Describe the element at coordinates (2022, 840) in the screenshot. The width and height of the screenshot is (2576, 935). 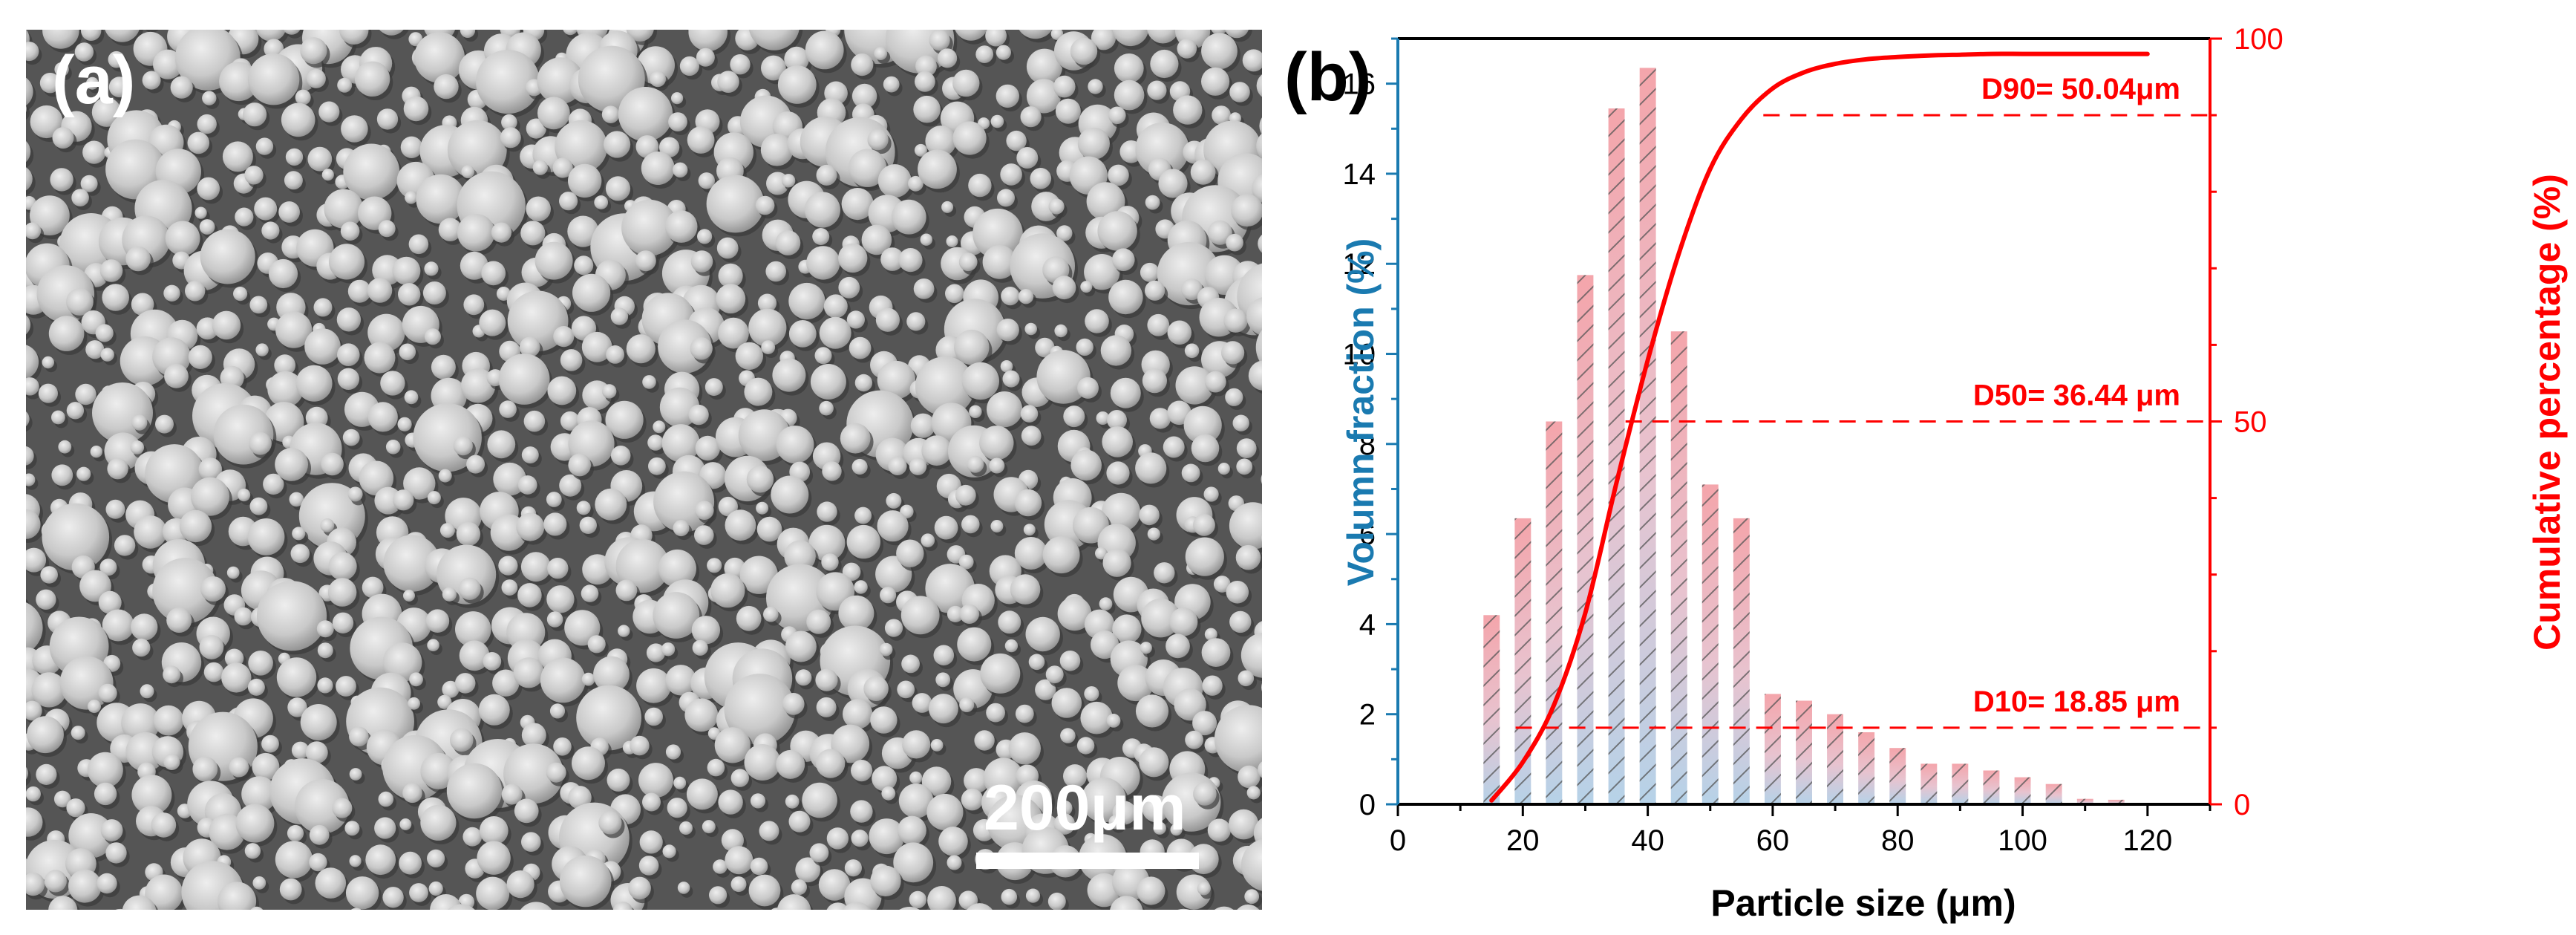
I see `x-tick-label: 100` at that location.